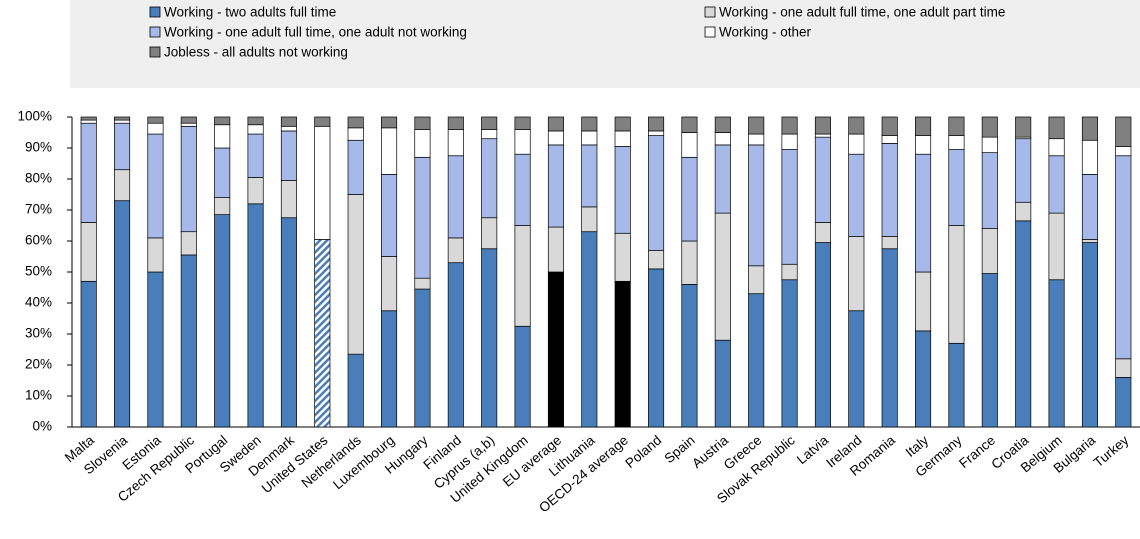 This screenshot has height=539, width=1140. What do you see at coordinates (42, 426) in the screenshot?
I see `y-tick-label: 0%` at bounding box center [42, 426].